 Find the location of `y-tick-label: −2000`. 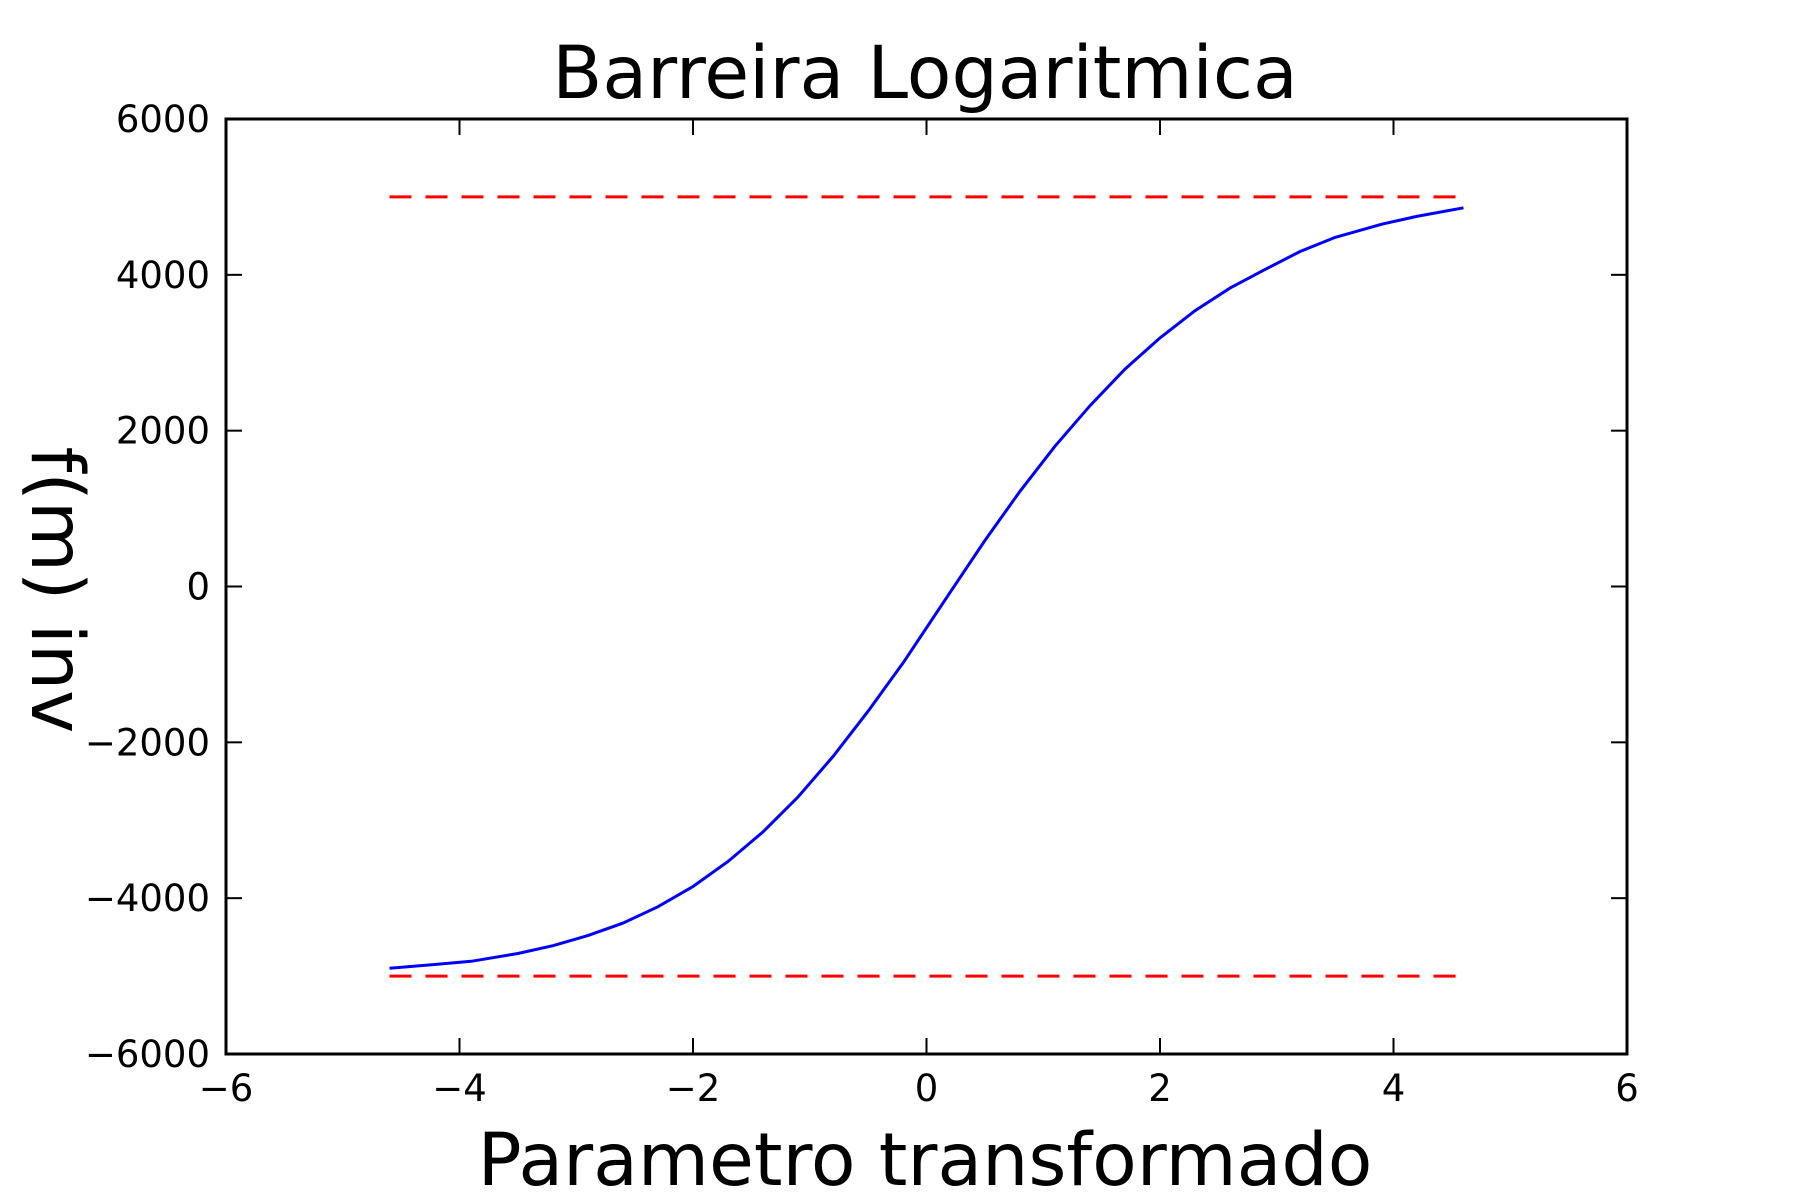

y-tick-label: −2000 is located at coordinates (147, 742).